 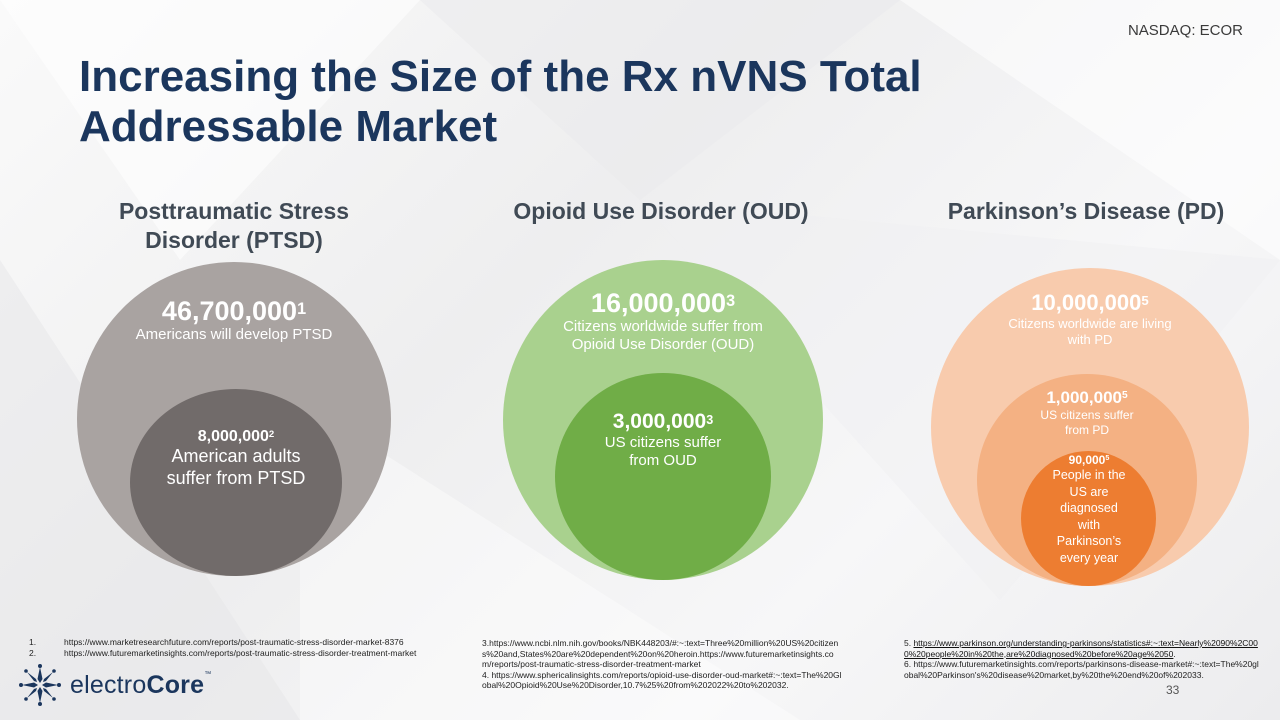 I want to click on pd-outer-desc: Citizens worldwide are living with PD, so click(x=1090, y=331).